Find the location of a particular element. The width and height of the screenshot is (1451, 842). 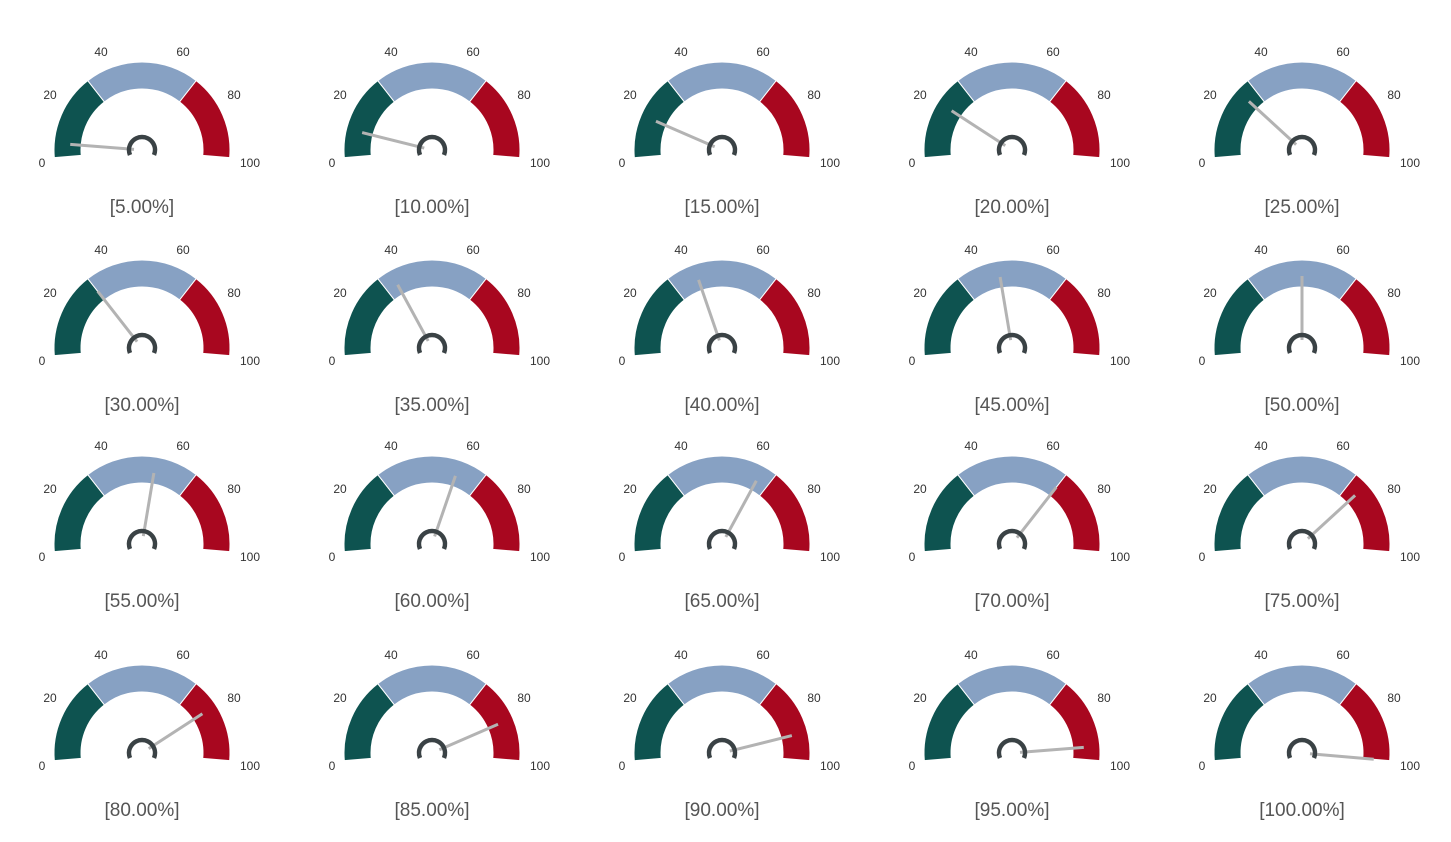

gauge-value-label: [100.00%] is located at coordinates (1302, 810).